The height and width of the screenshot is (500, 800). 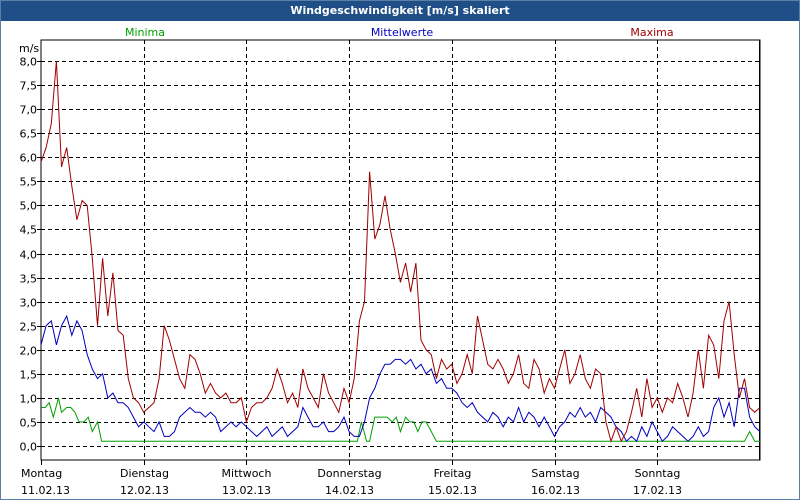 I want to click on series-line-minima, so click(x=400, y=419).